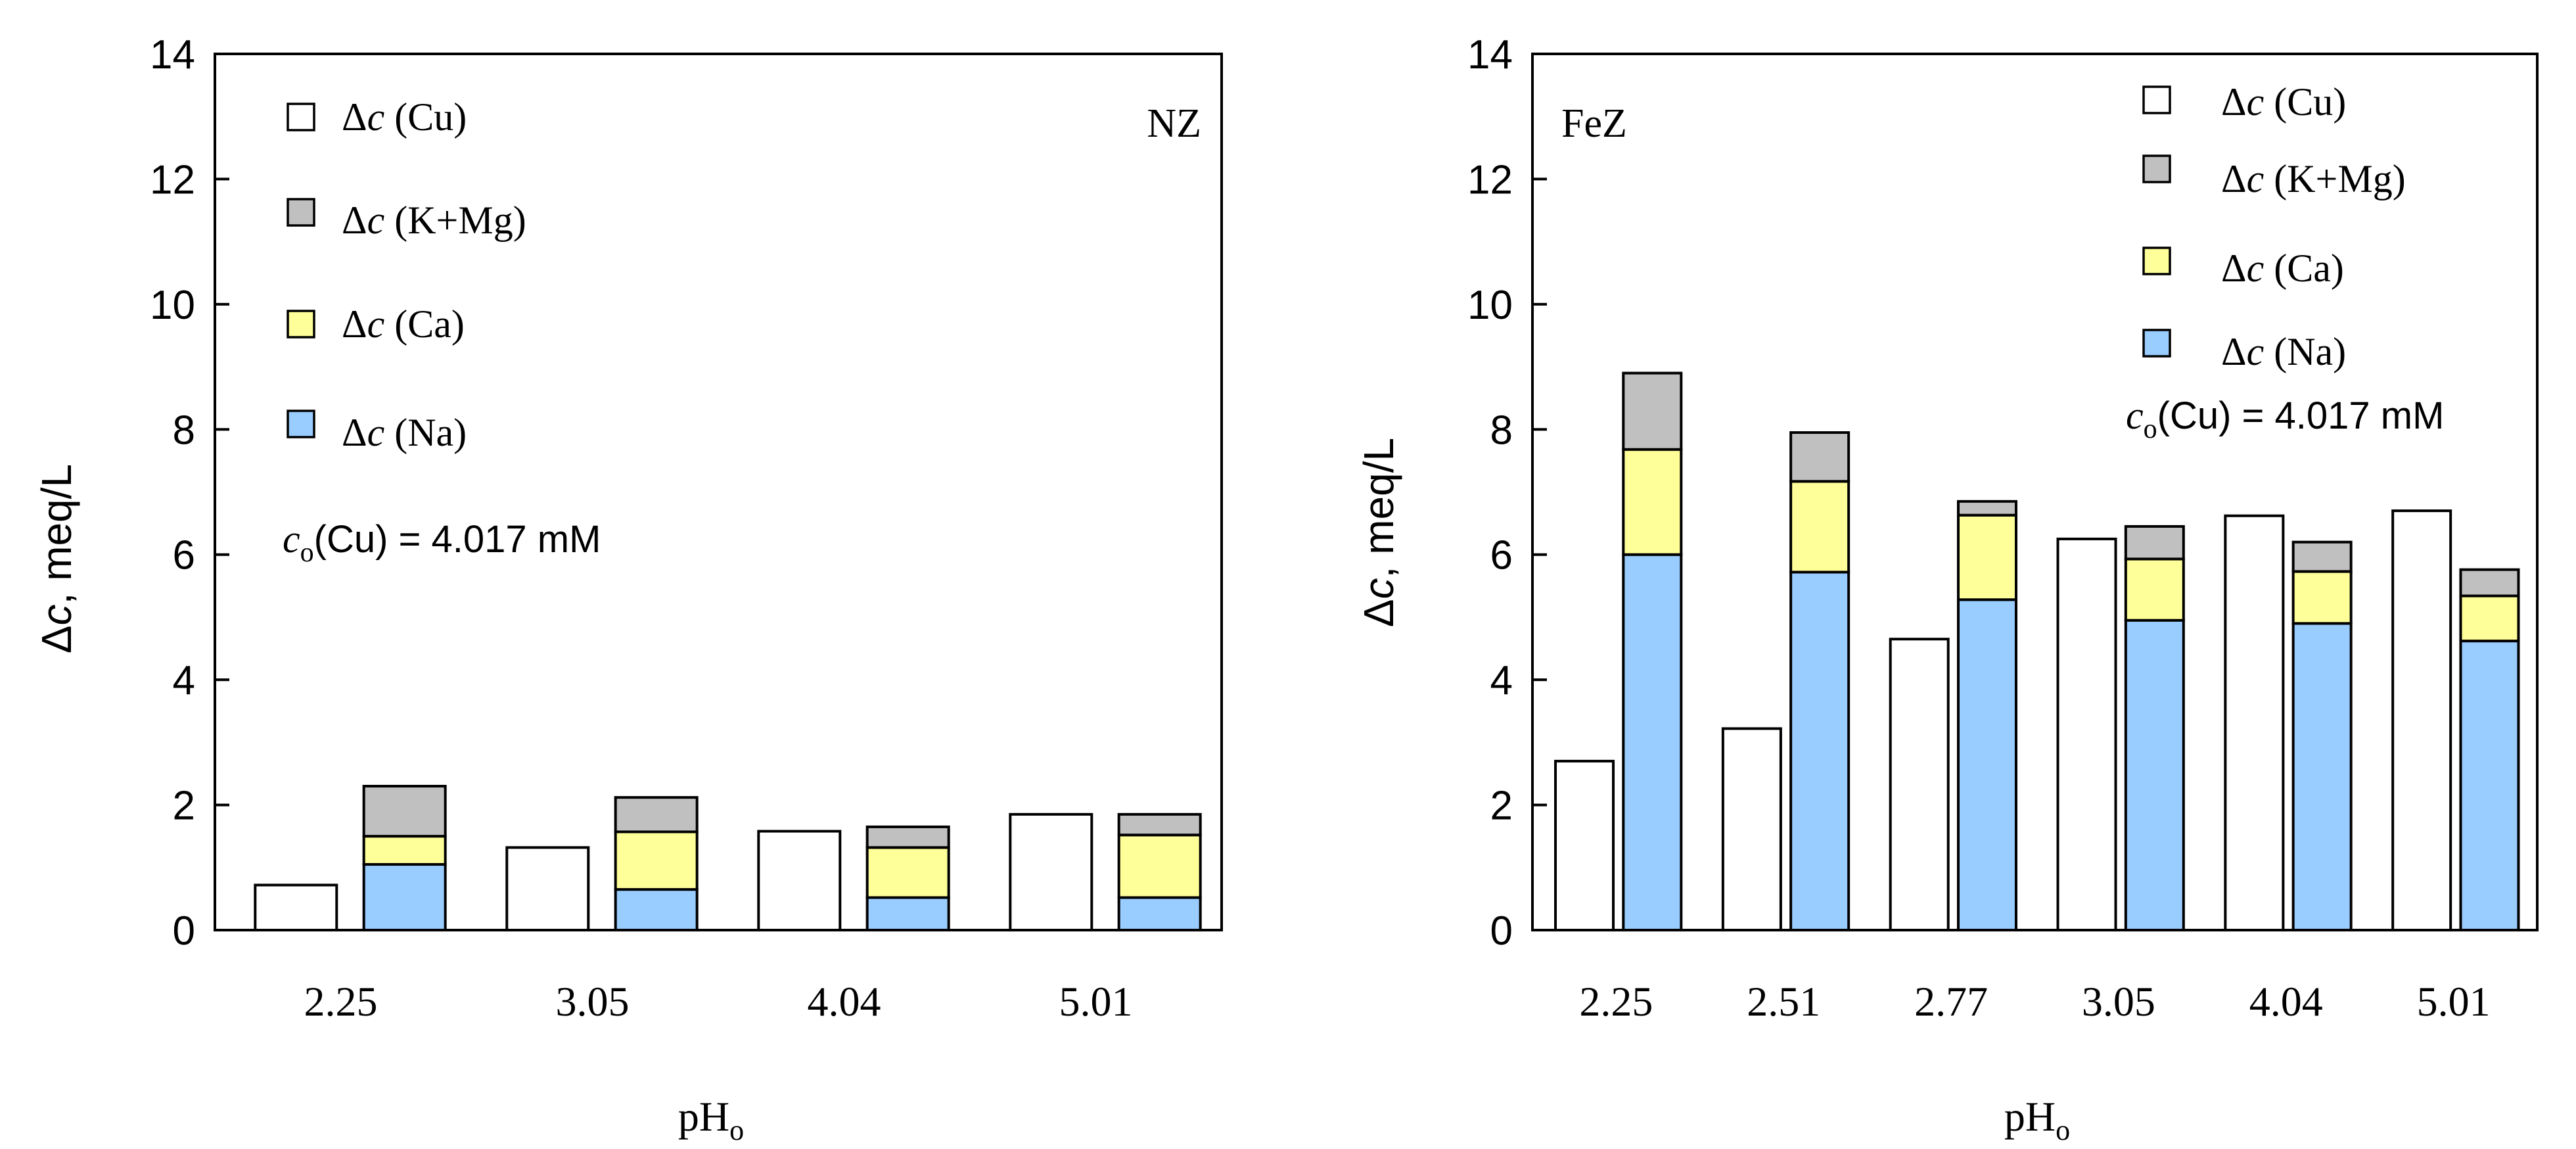 The width and height of the screenshot is (2576, 1149). Describe the element at coordinates (1378, 532) in the screenshot. I see `y-axis-label: Δc, meq/L` at that location.